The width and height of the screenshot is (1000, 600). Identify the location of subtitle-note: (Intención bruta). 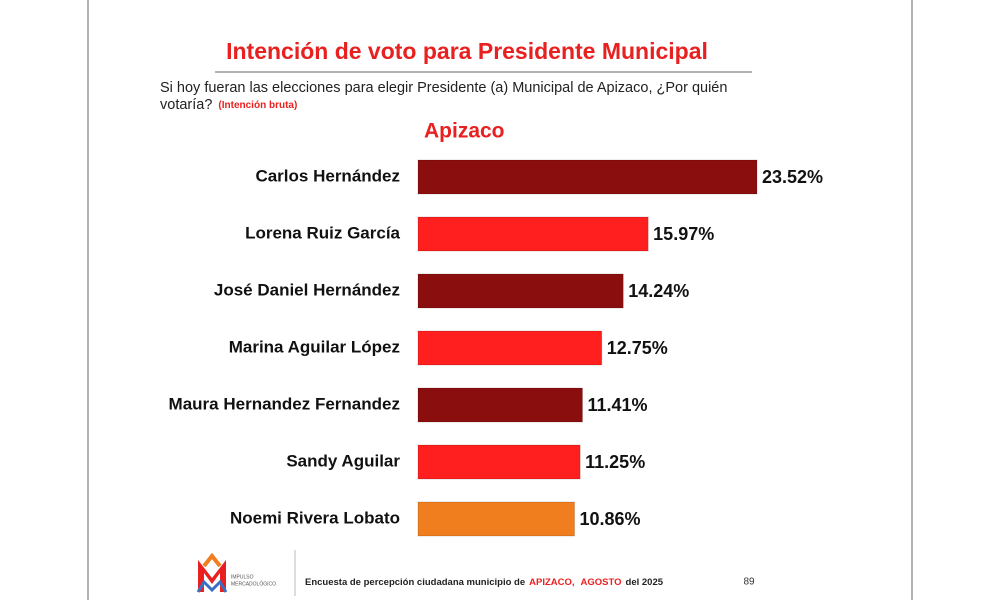
(257, 105).